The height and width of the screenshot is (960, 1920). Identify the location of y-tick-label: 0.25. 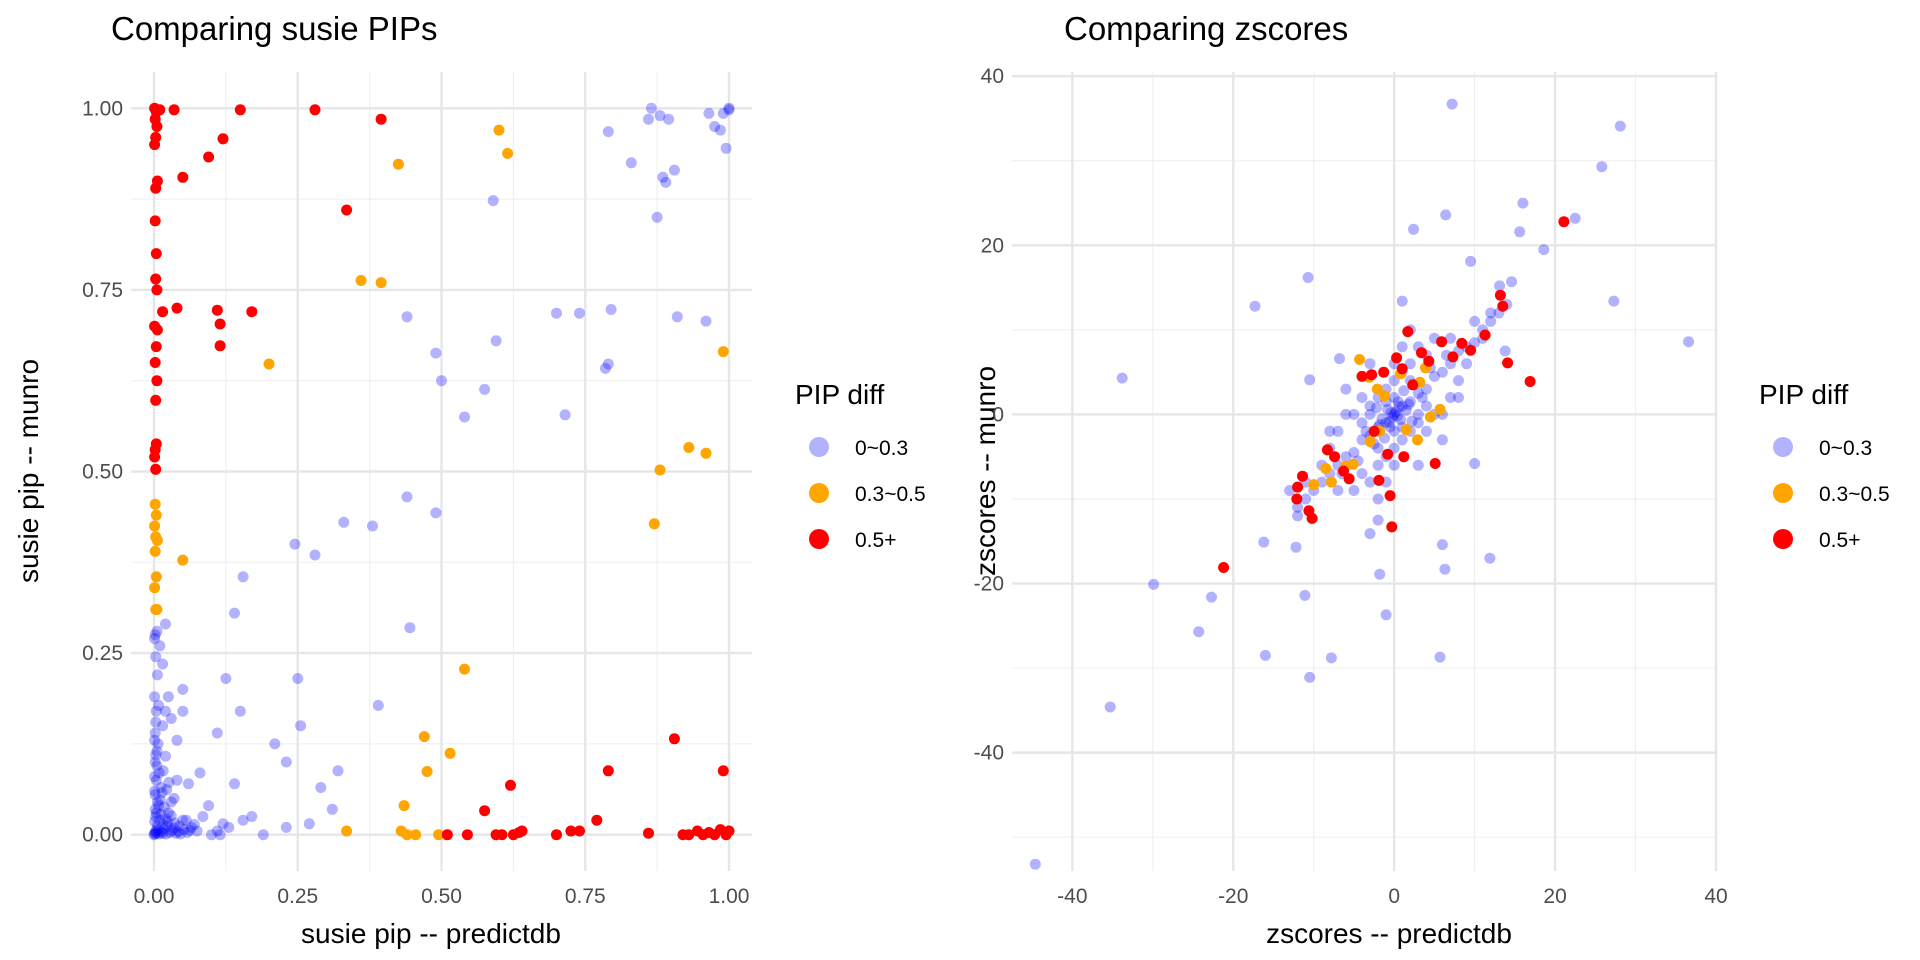
(102, 653).